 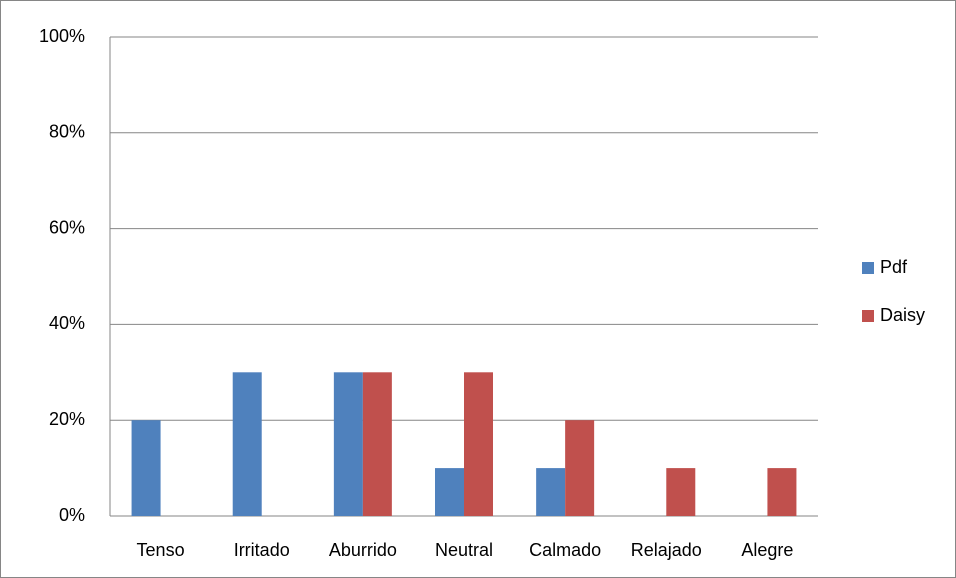 I want to click on x-tick-label: Aburrido, so click(x=363, y=550).